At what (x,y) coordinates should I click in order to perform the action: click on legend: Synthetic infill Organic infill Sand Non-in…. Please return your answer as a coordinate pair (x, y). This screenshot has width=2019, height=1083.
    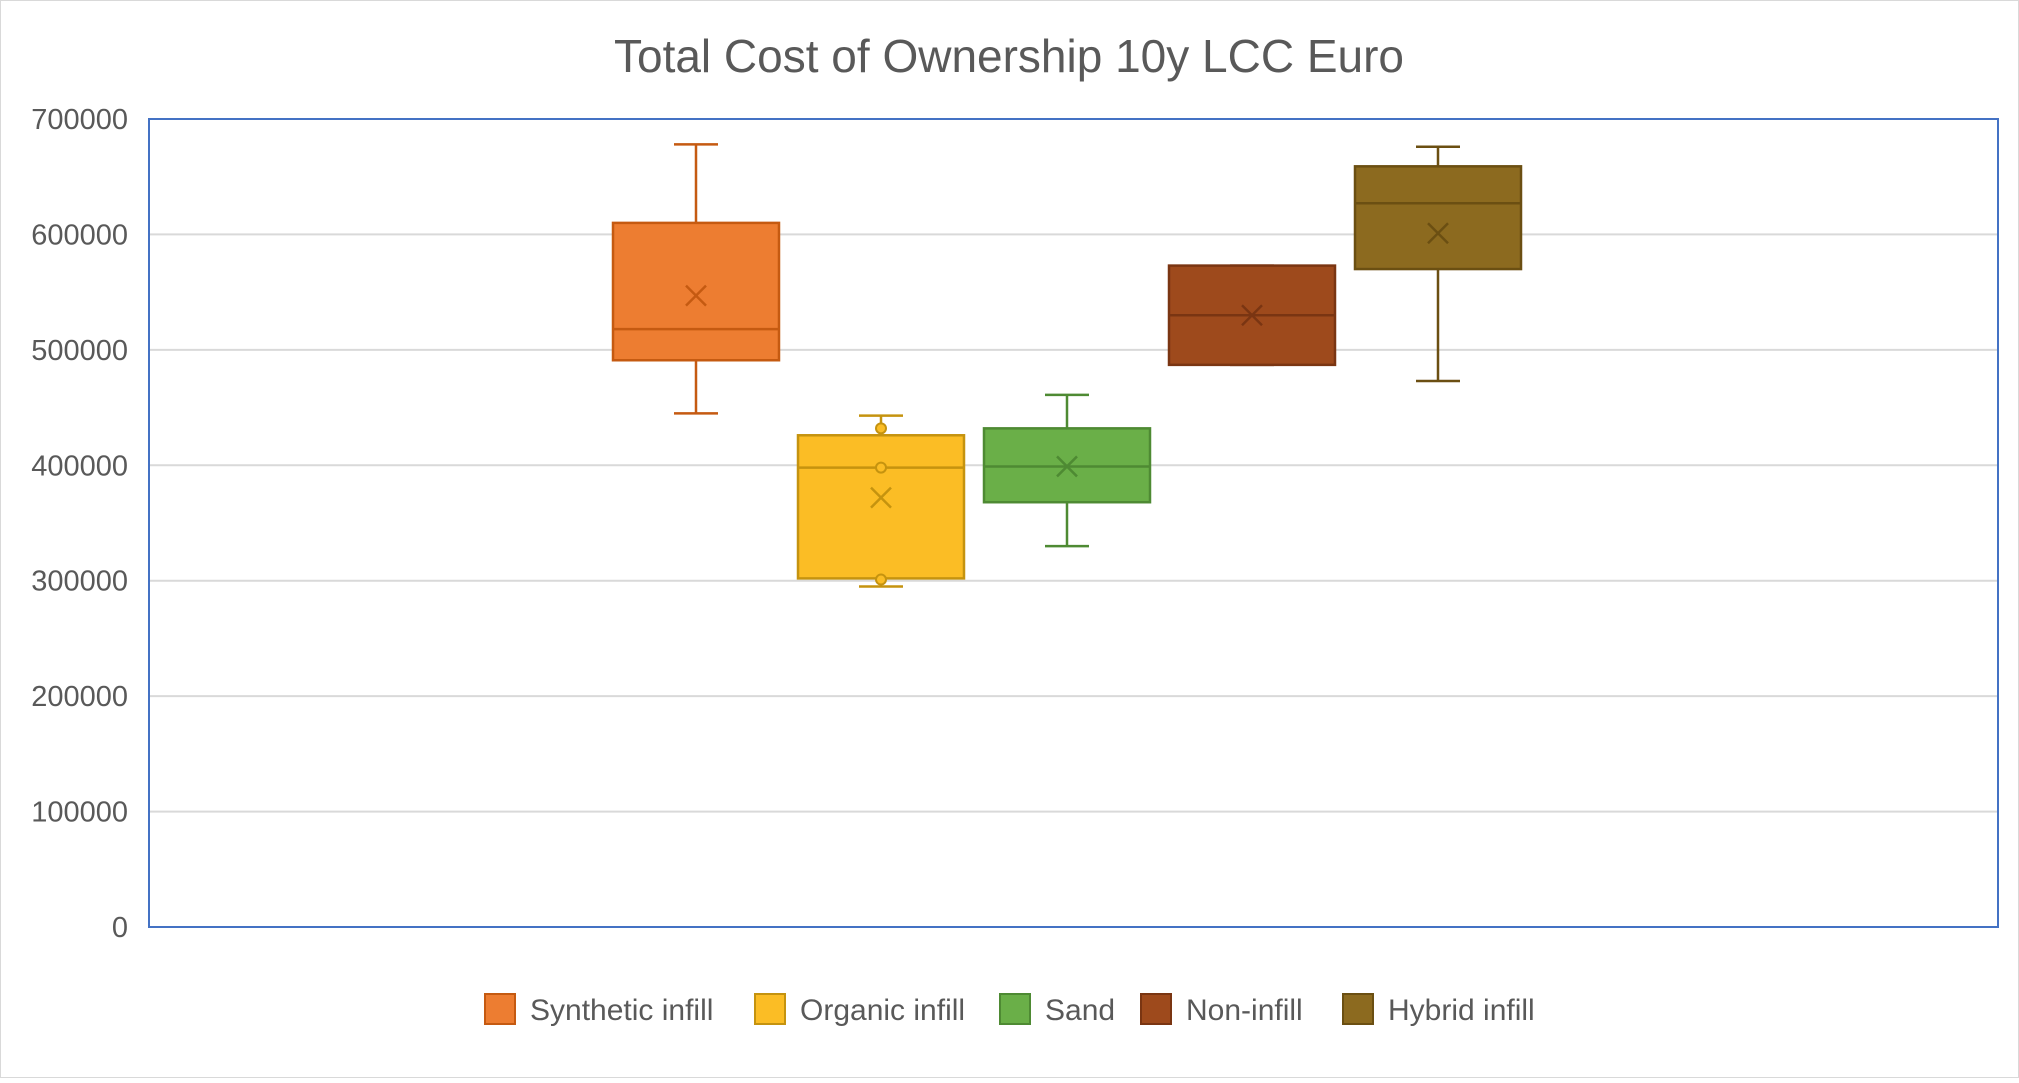
    Looking at the image, I should click on (1009, 1010).